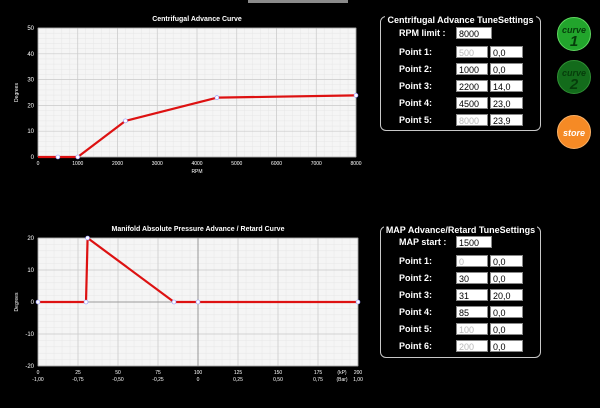 The width and height of the screenshot is (600, 408). Describe the element at coordinates (238, 380) in the screenshot. I see `x-tick-label-bar: 0,25` at that location.